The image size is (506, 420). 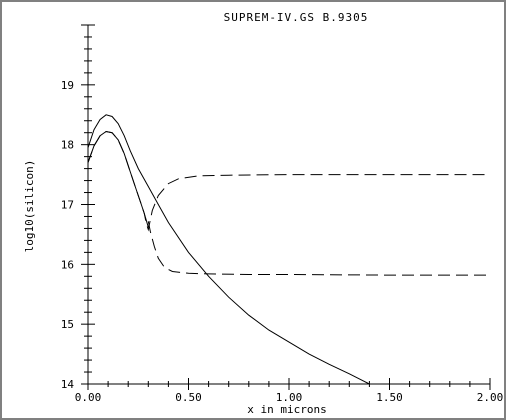 What do you see at coordinates (67, 85) in the screenshot?
I see `y-tick-label: 19` at bounding box center [67, 85].